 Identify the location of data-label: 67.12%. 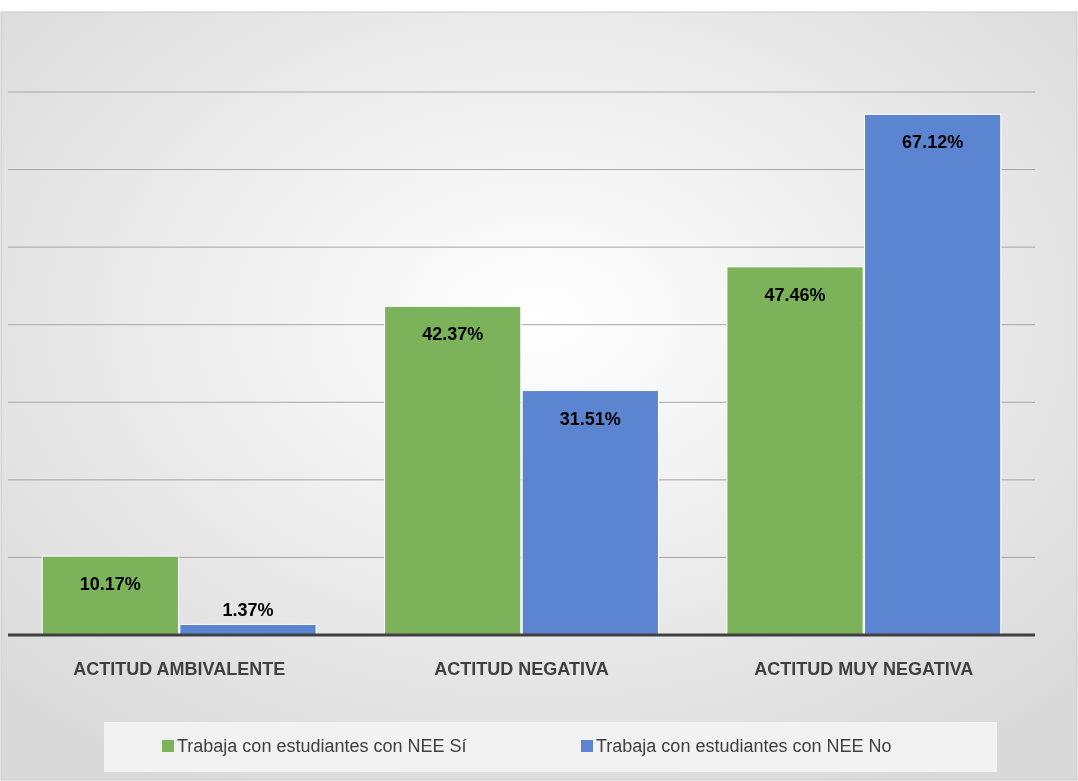
(933, 142).